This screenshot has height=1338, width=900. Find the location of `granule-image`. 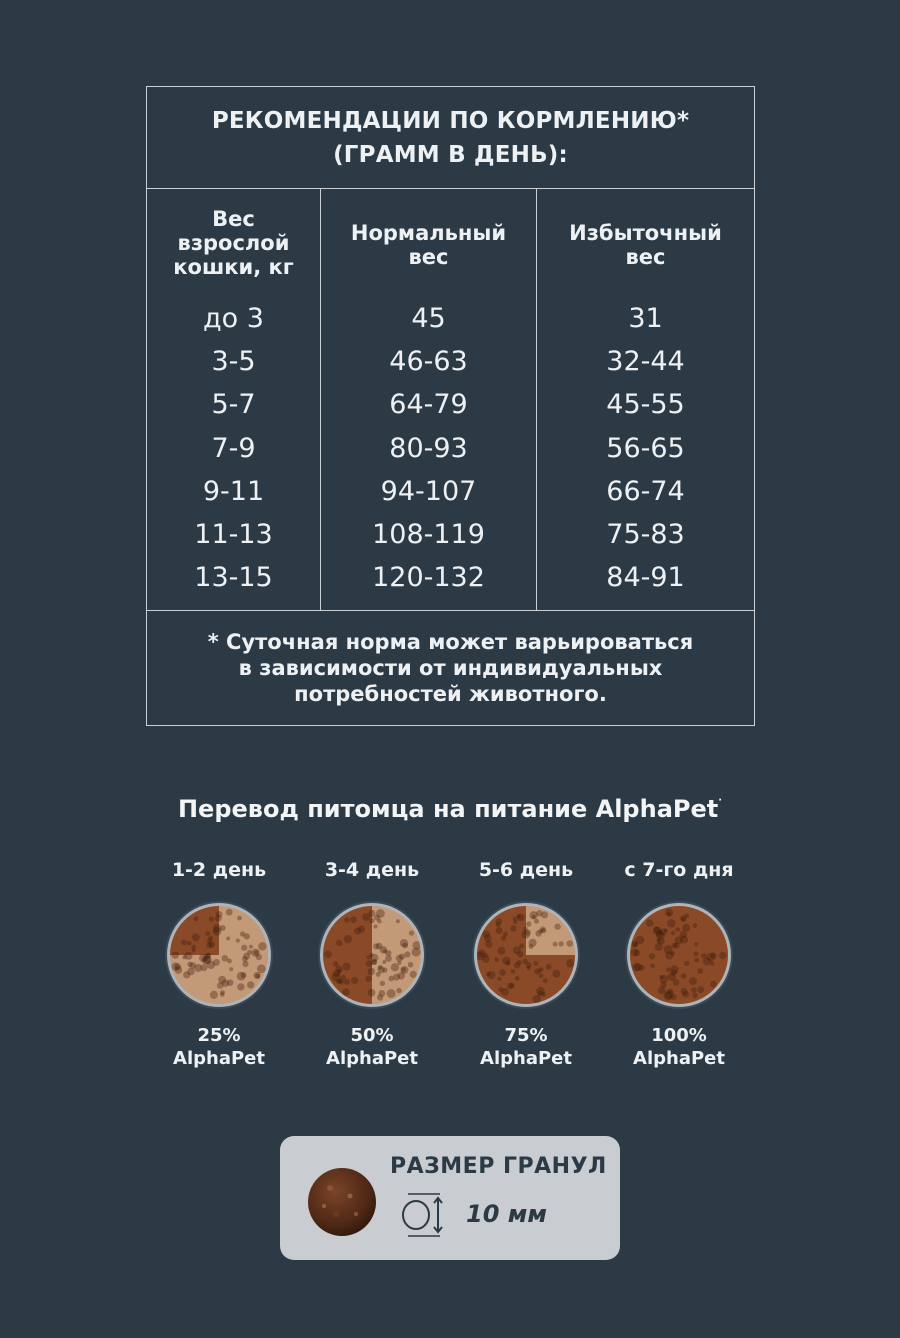

granule-image is located at coordinates (342, 1202).